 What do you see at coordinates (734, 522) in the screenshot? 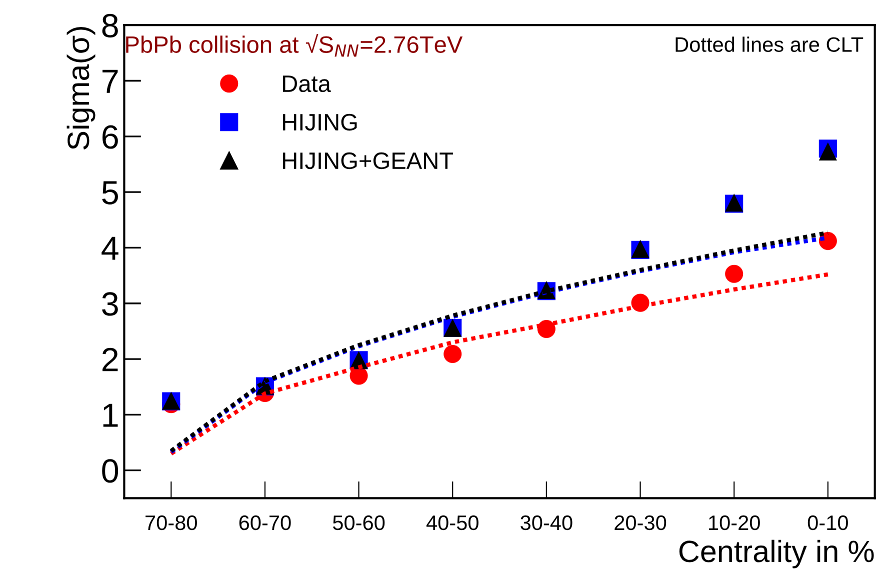
I see `x-tick-label: 10-20` at bounding box center [734, 522].